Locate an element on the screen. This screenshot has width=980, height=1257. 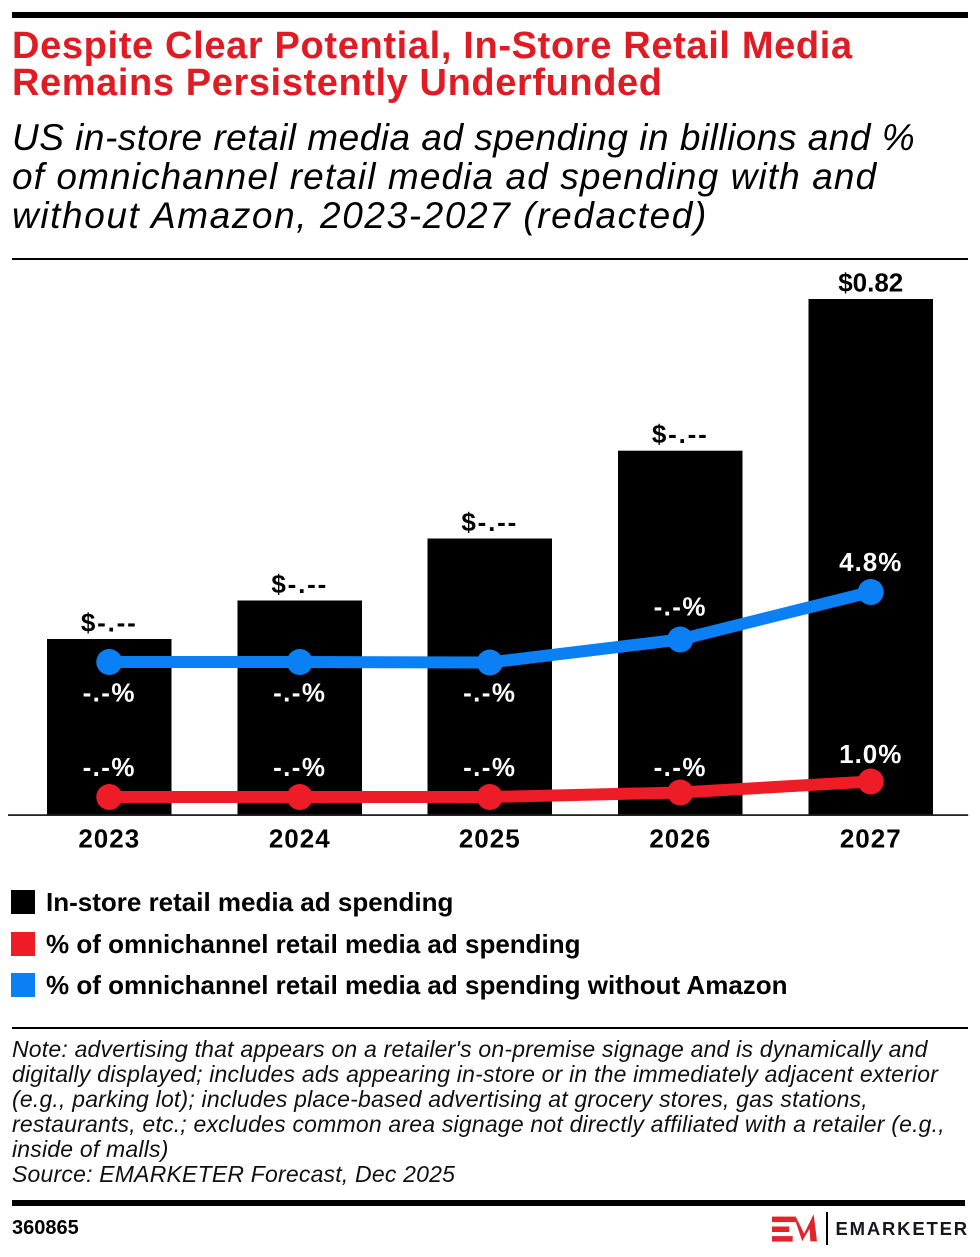
svg-text: 2025 is located at coordinates (490, 839).